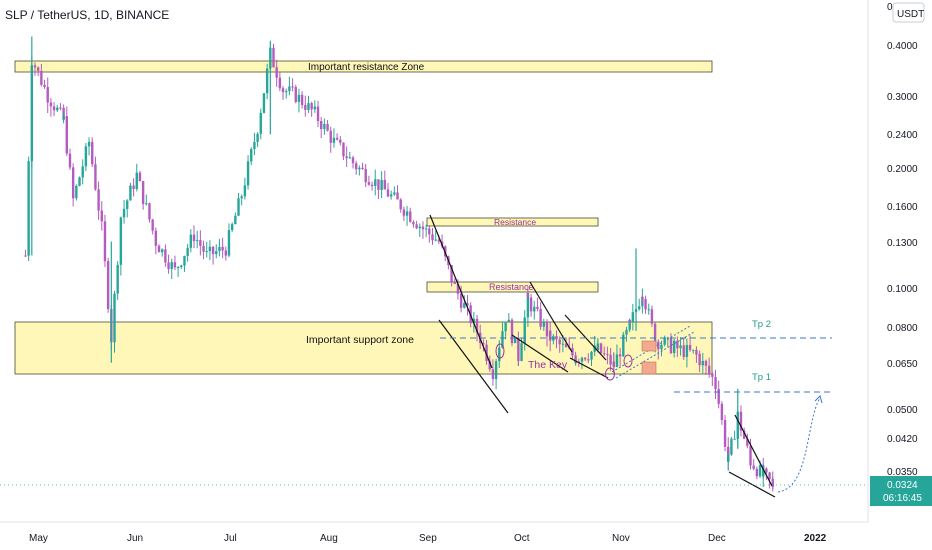 The height and width of the screenshot is (550, 932). I want to click on wedge-line, so click(551, 317).